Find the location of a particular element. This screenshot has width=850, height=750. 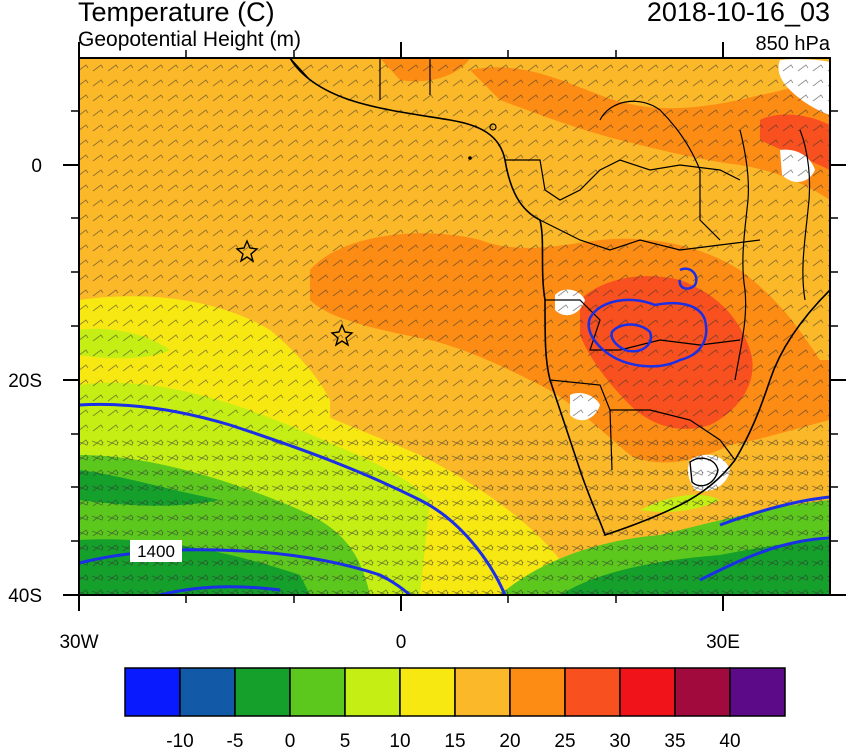

colorbar: -10 -5 0 5 10 15 20 25 30 35 40 is located at coordinates (455, 708).